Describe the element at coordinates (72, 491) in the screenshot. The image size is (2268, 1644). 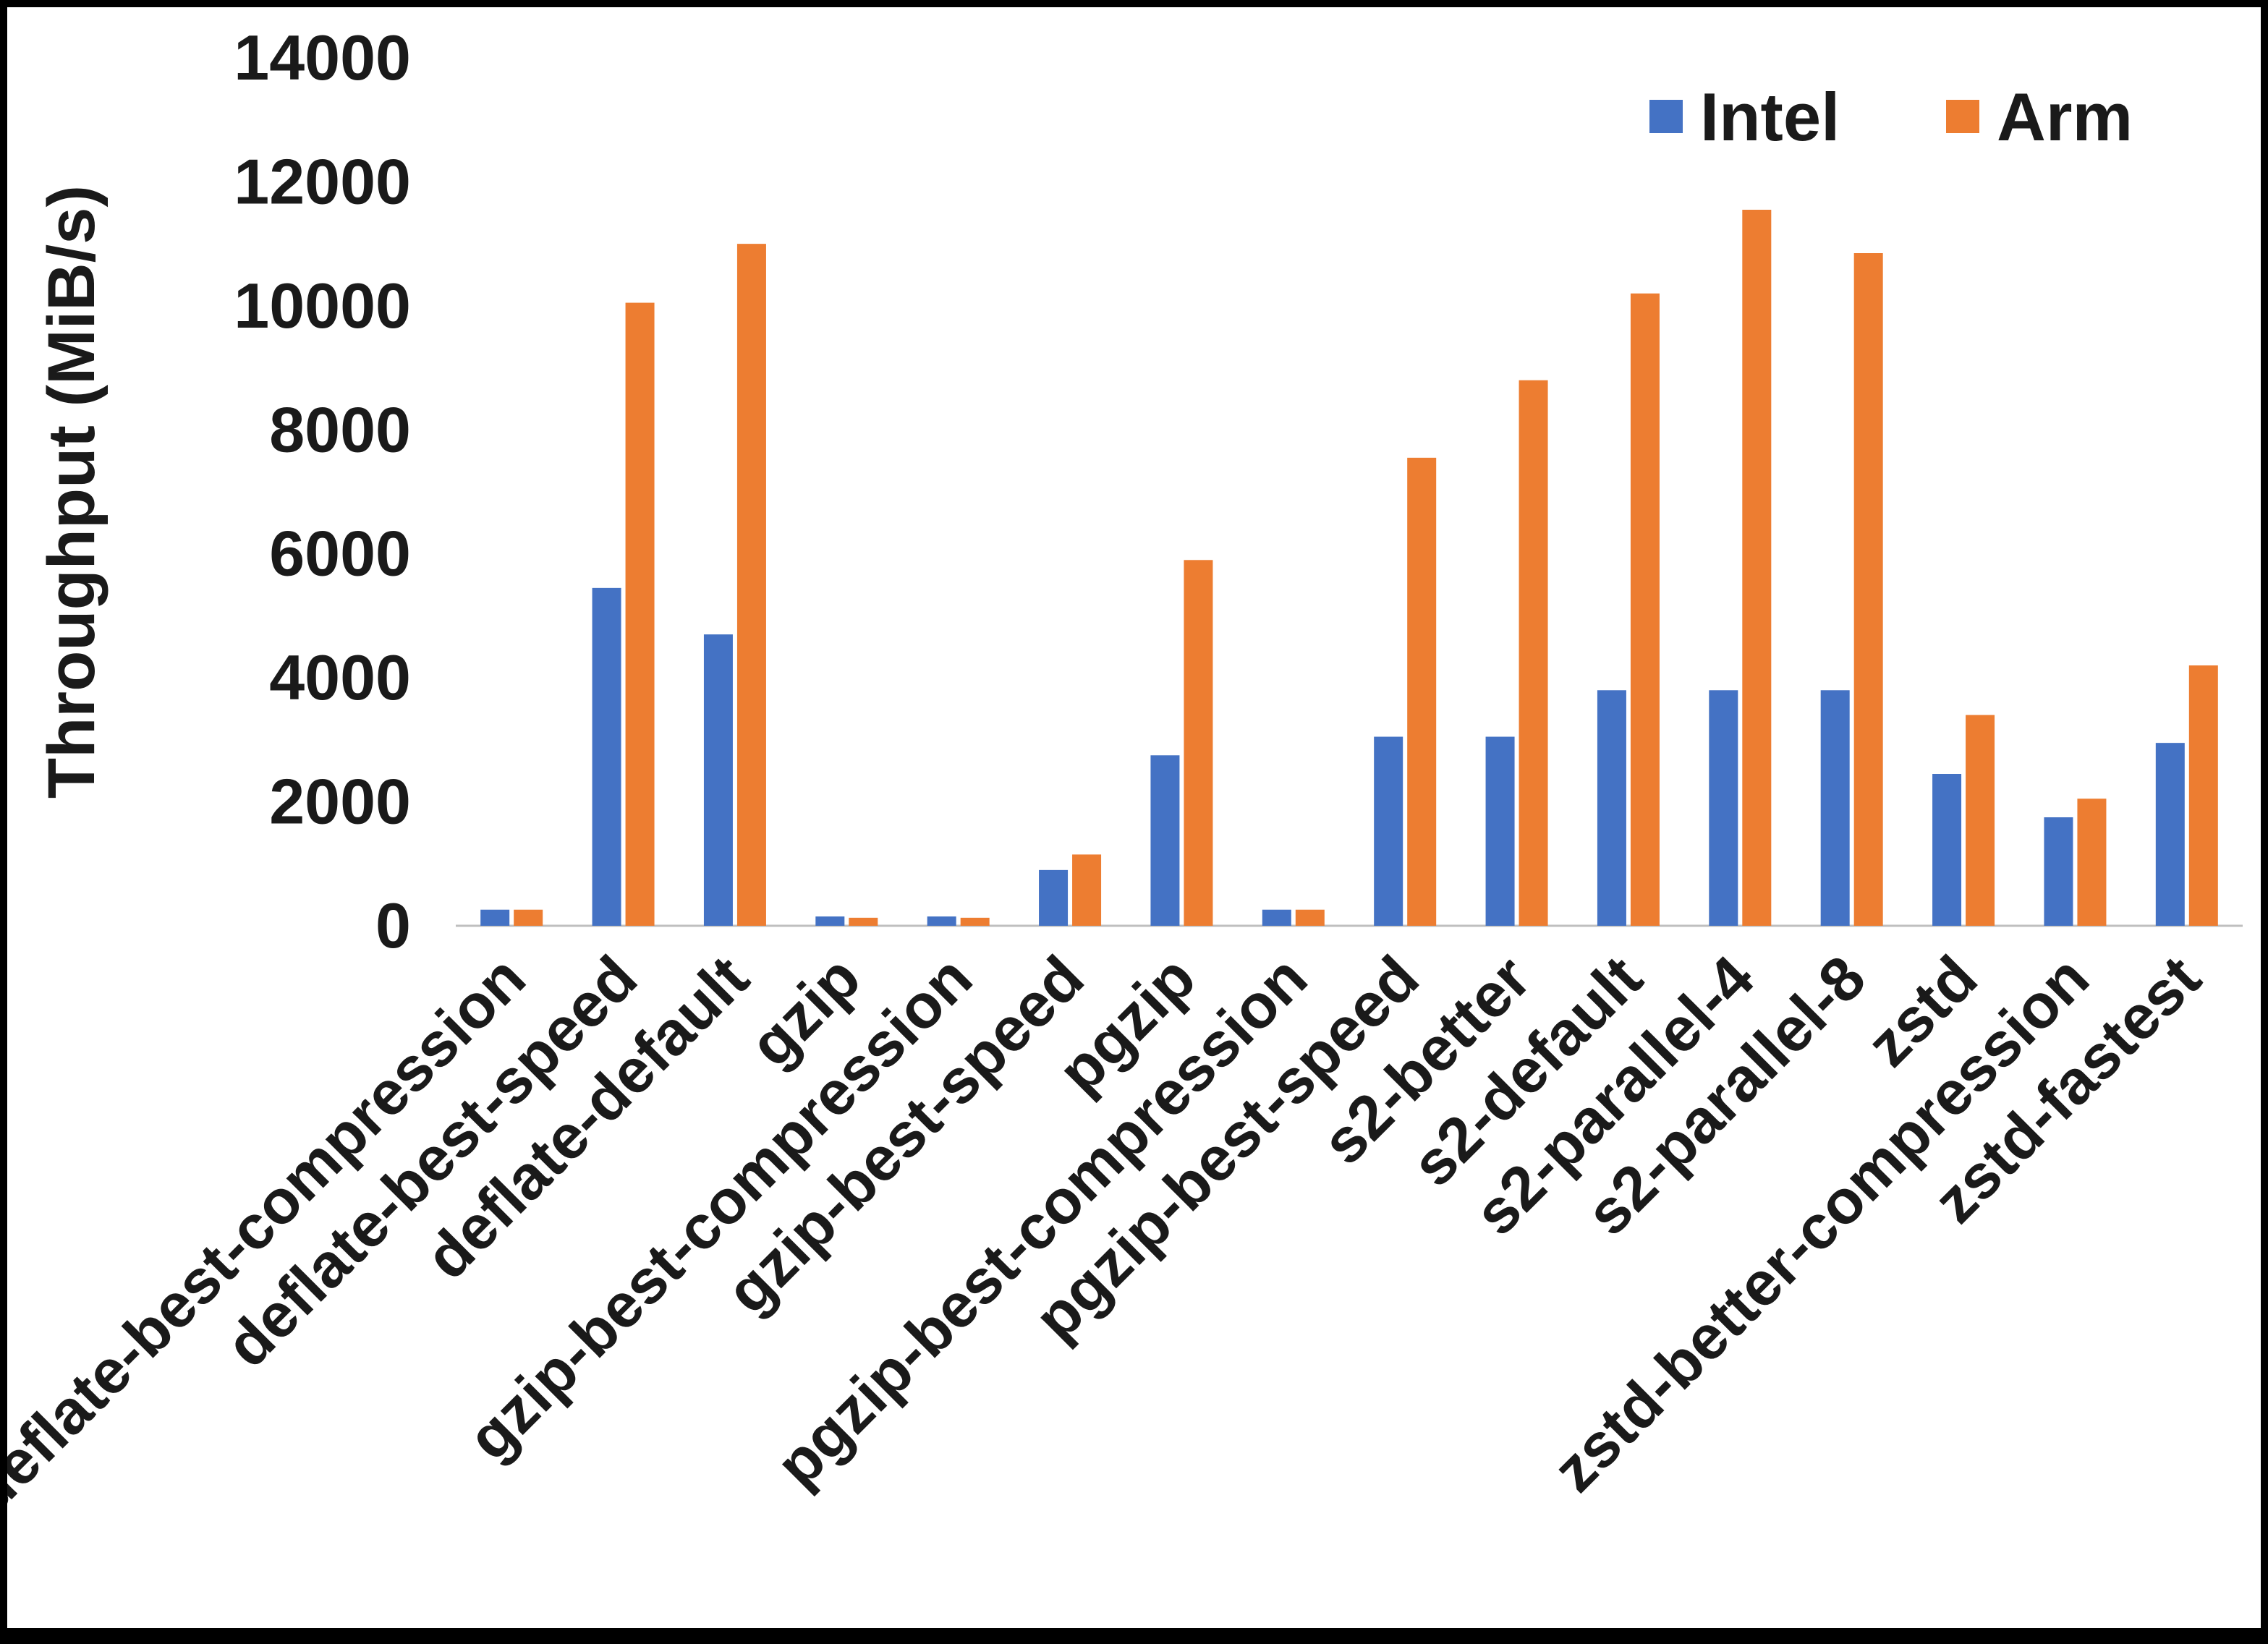
I see `y-axis-title: Throughput (MiB/s)` at that location.